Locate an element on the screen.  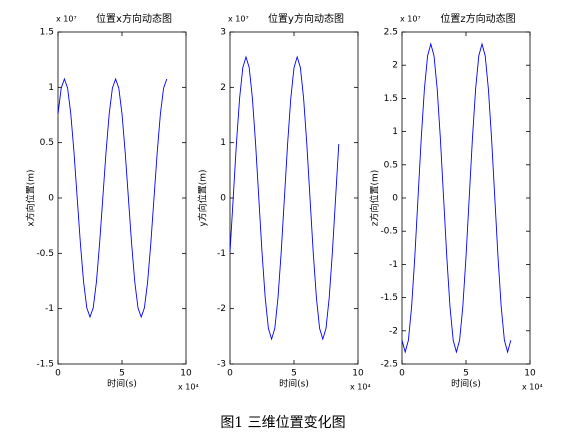
caption: 图1 三维位置变化图 is located at coordinates (282, 423).